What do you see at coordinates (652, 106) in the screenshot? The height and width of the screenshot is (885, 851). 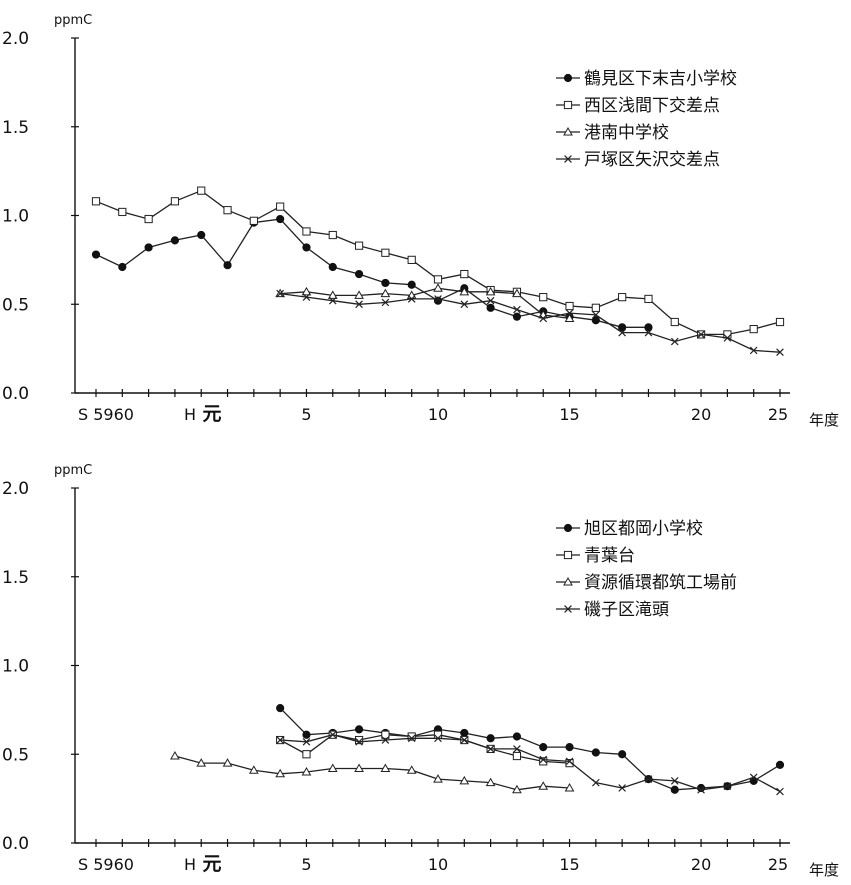 I see `legend-label: 西区浅間下交差点` at bounding box center [652, 106].